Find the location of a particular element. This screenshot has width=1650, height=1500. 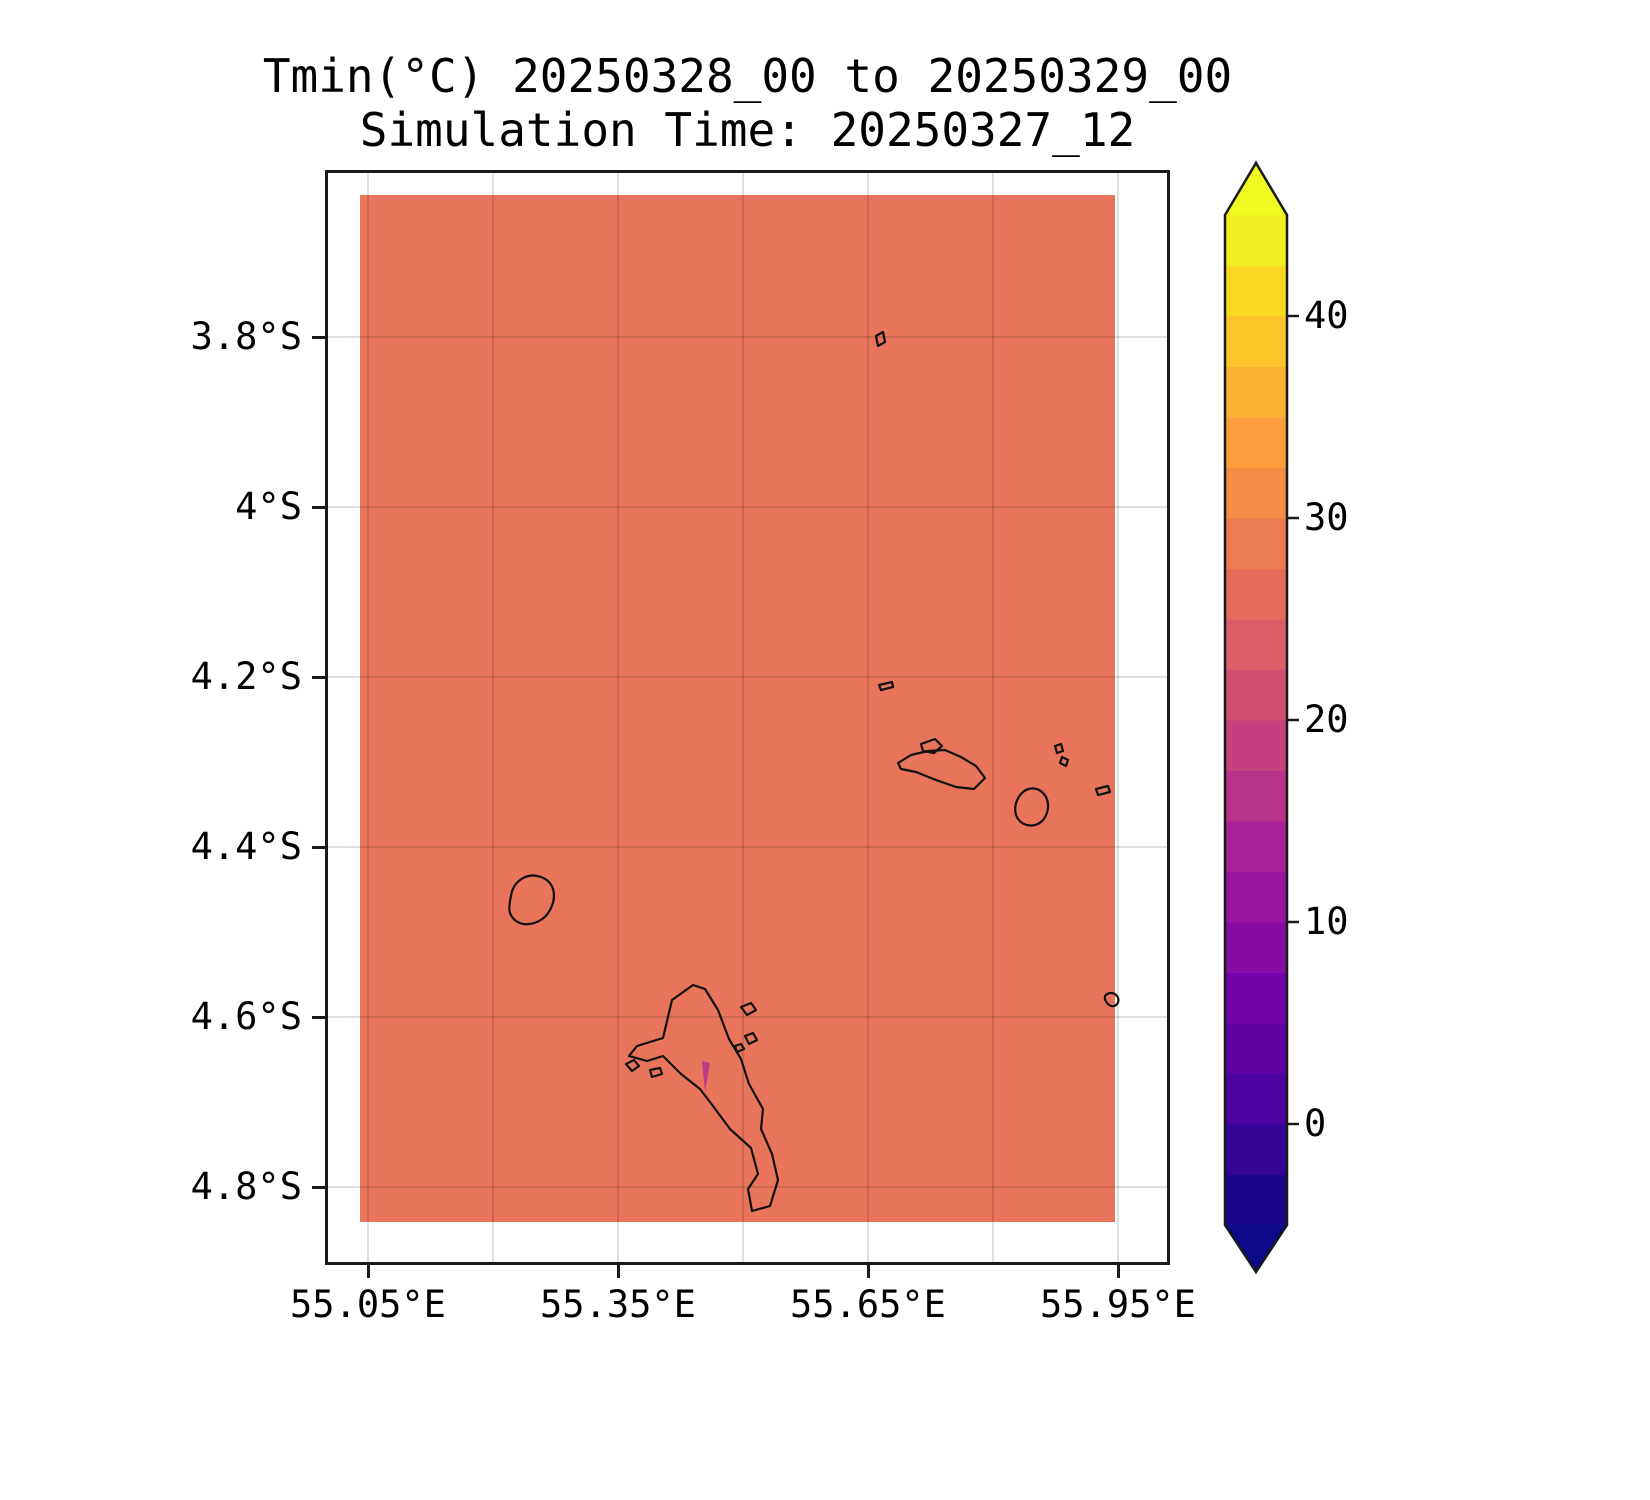

island-long-island is located at coordinates (739, 1048).